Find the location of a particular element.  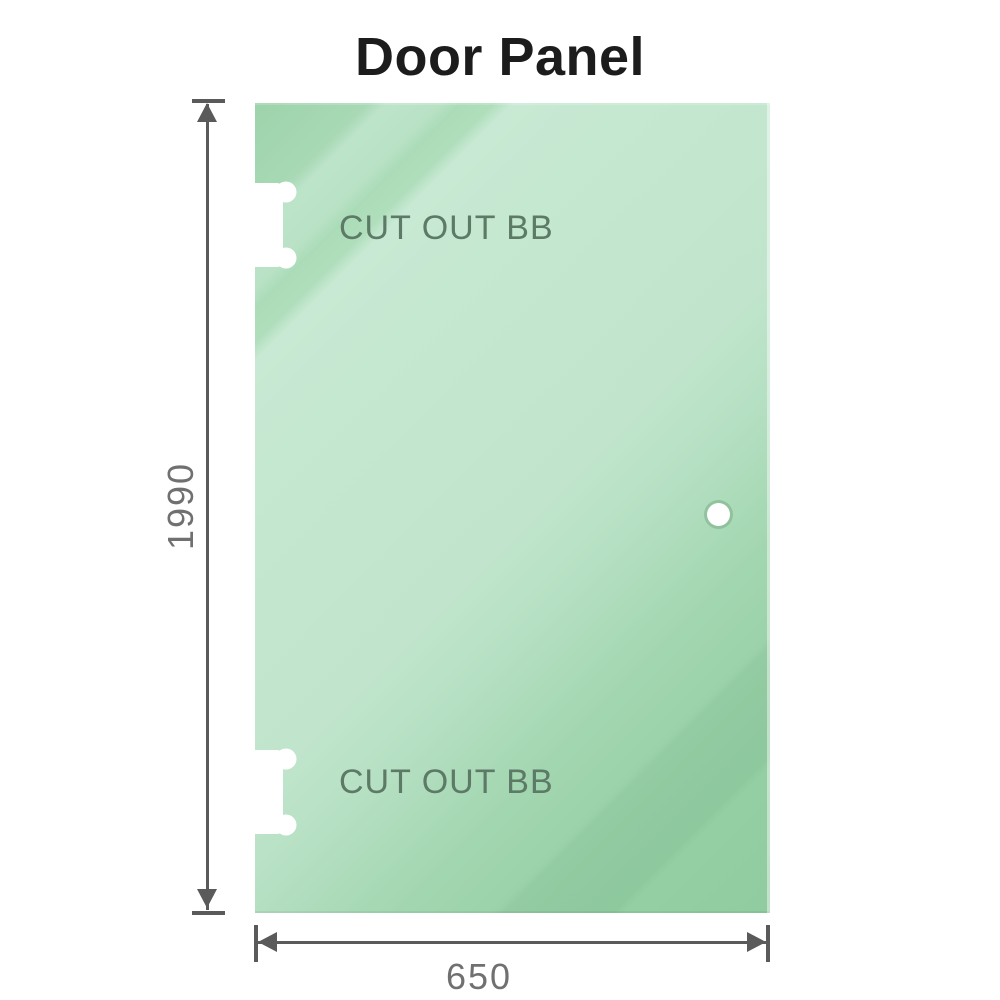

arrow-up-icon is located at coordinates (207, 112).